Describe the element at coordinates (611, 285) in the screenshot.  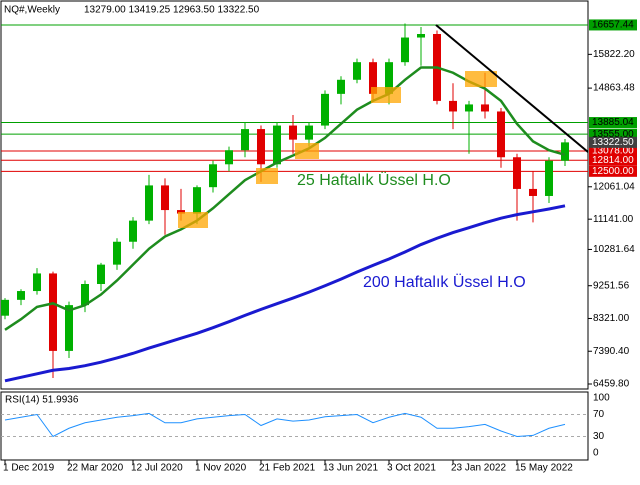
I see `y-tick-label: 9251.56` at that location.